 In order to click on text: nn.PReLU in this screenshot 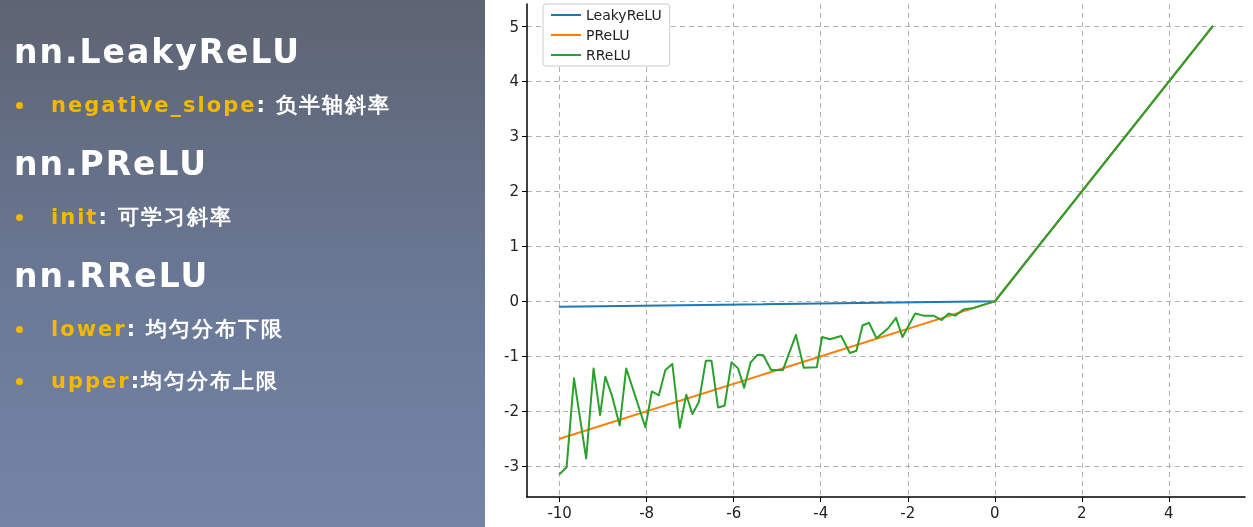, I will do `click(112, 164)`.